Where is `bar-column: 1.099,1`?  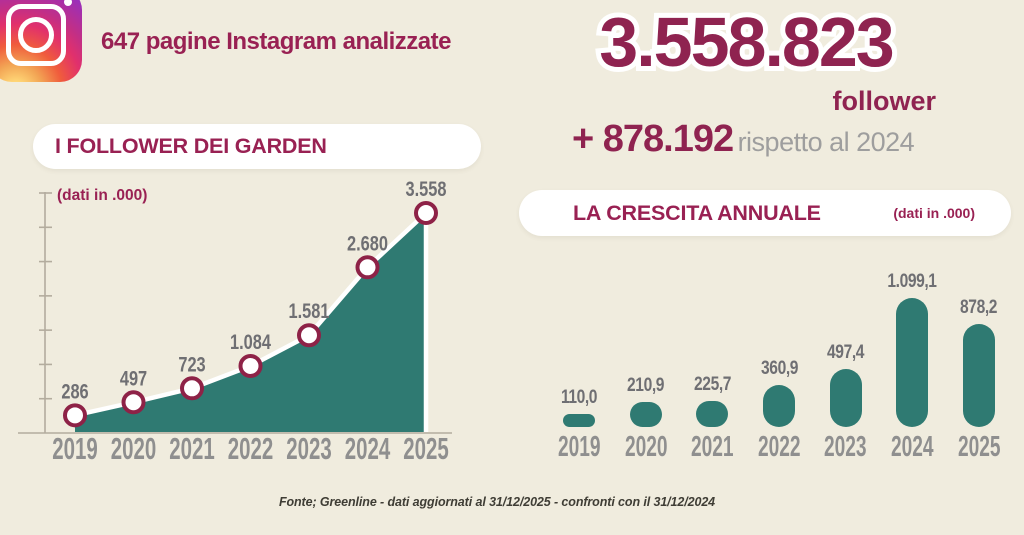 bar-column: 1.099,1 is located at coordinates (912, 349).